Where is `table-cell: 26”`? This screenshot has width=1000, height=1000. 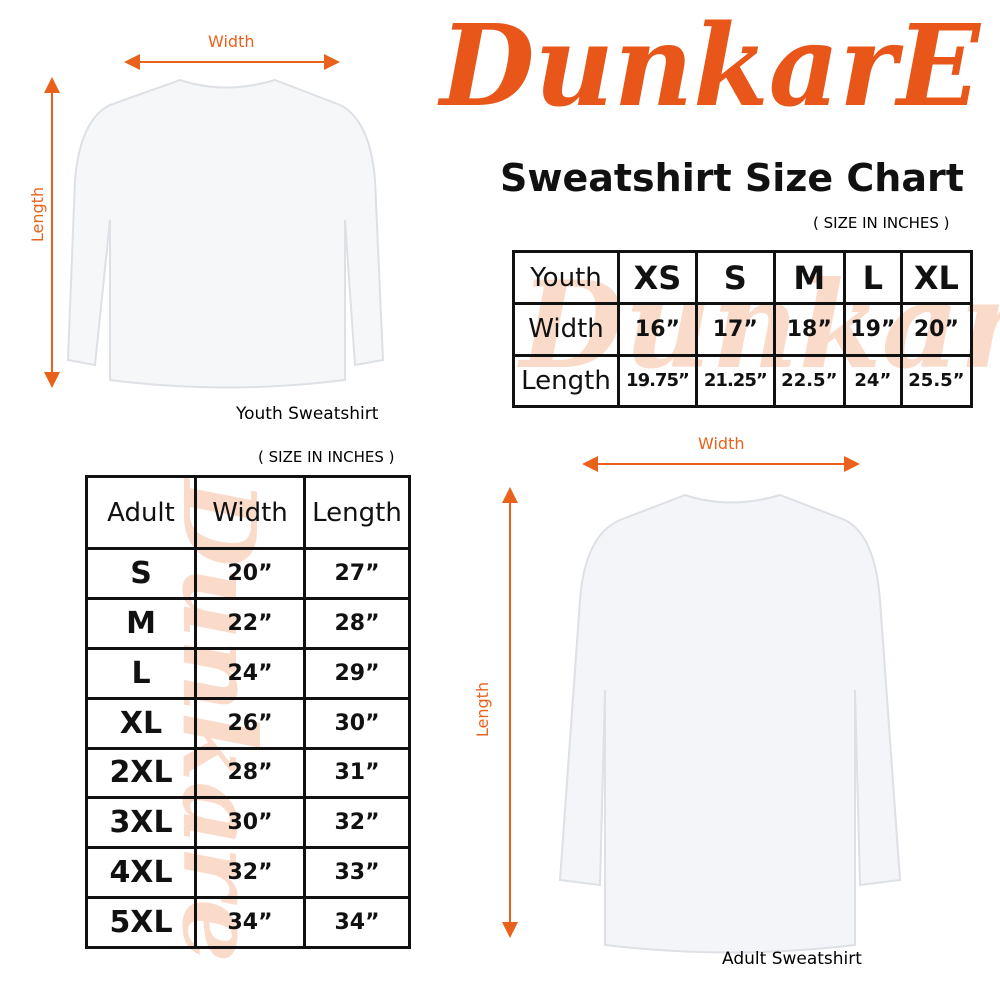 table-cell: 26” is located at coordinates (250, 723).